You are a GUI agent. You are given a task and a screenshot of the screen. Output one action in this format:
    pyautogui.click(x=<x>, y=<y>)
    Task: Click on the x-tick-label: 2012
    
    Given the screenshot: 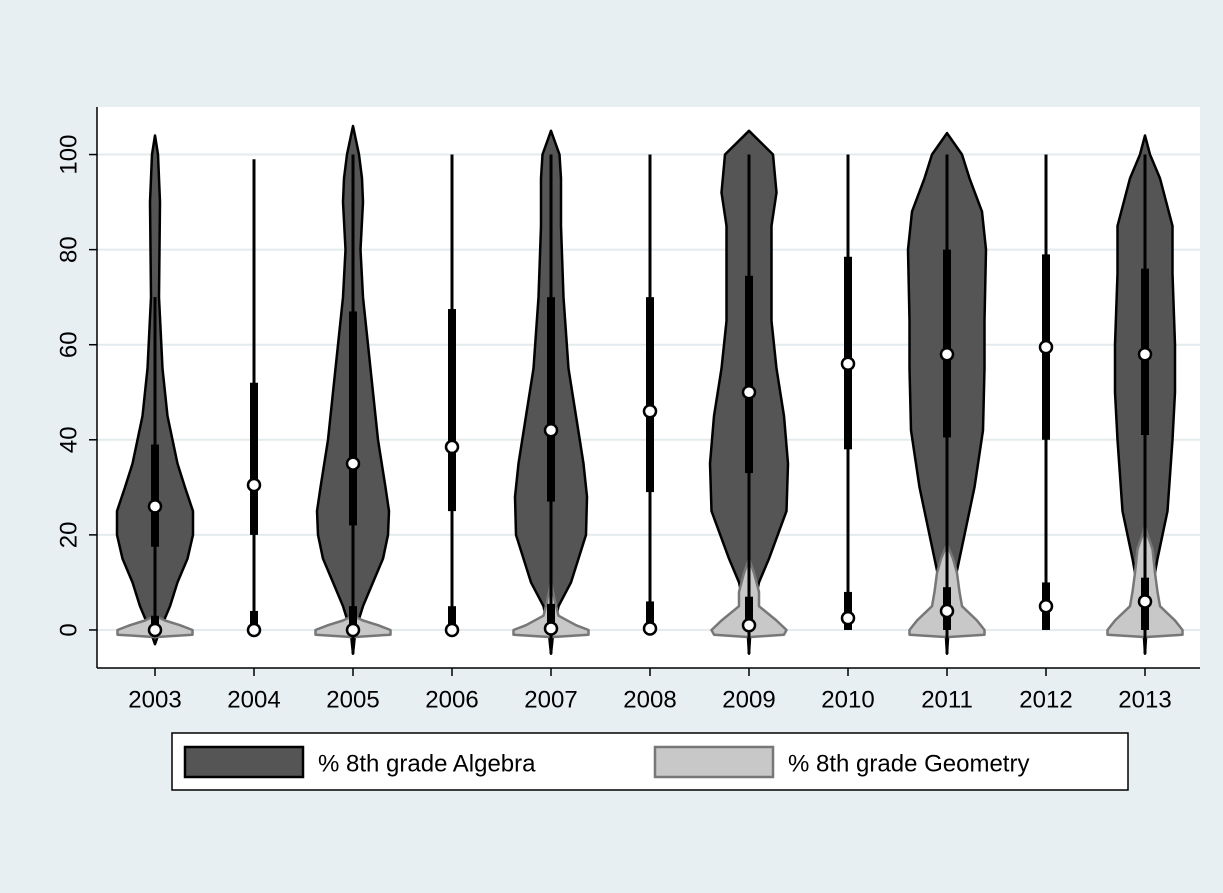 What is the action you would take?
    pyautogui.click(x=1045, y=699)
    